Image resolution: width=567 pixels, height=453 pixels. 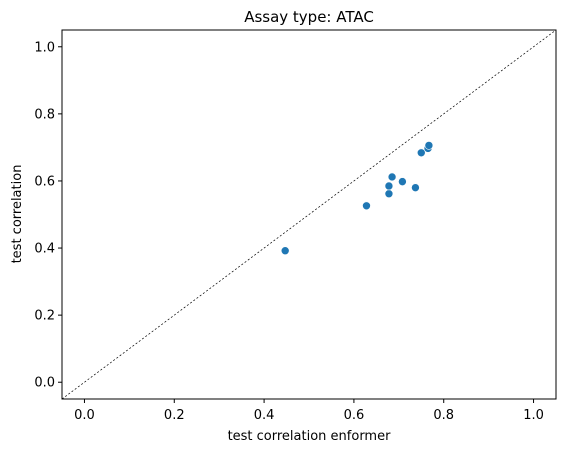 What do you see at coordinates (310, 436) in the screenshot?
I see `x-axis-label: test correlation enformer` at bounding box center [310, 436].